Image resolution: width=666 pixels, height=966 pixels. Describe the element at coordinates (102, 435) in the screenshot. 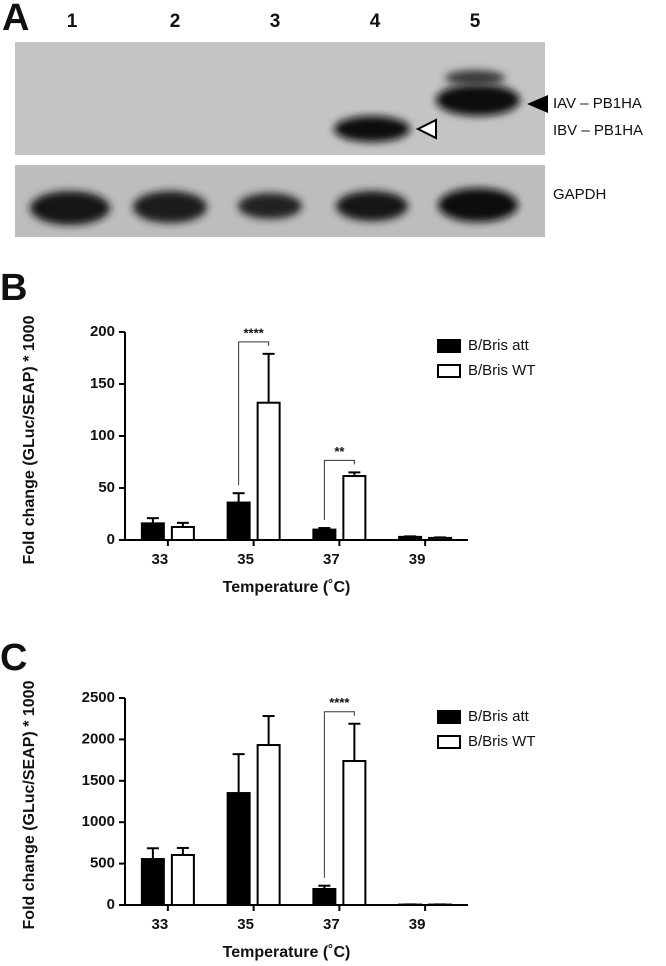

I see `y-tick-label: 100` at that location.